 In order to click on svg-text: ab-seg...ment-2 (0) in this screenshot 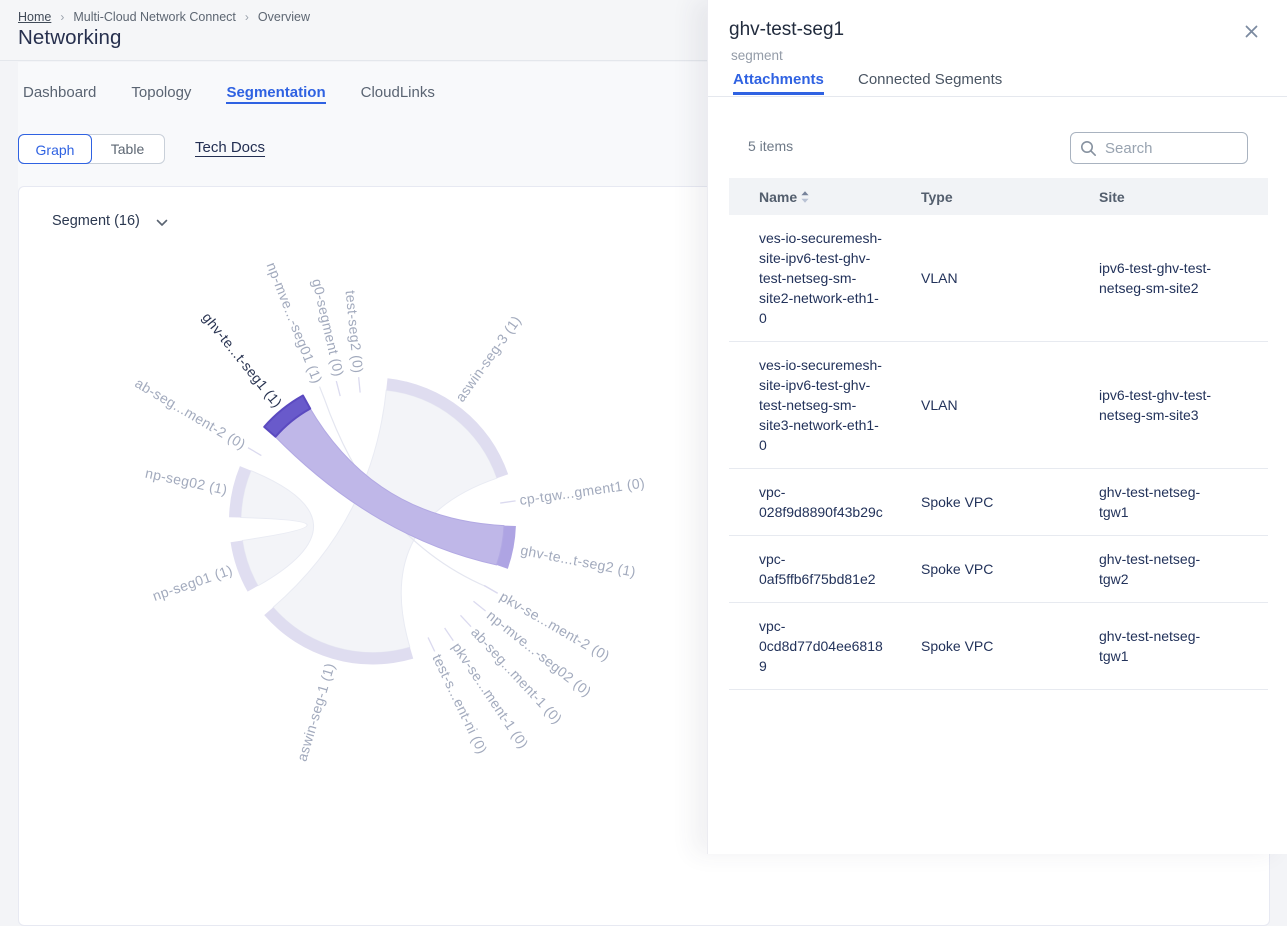, I will do `click(190, 414)`.